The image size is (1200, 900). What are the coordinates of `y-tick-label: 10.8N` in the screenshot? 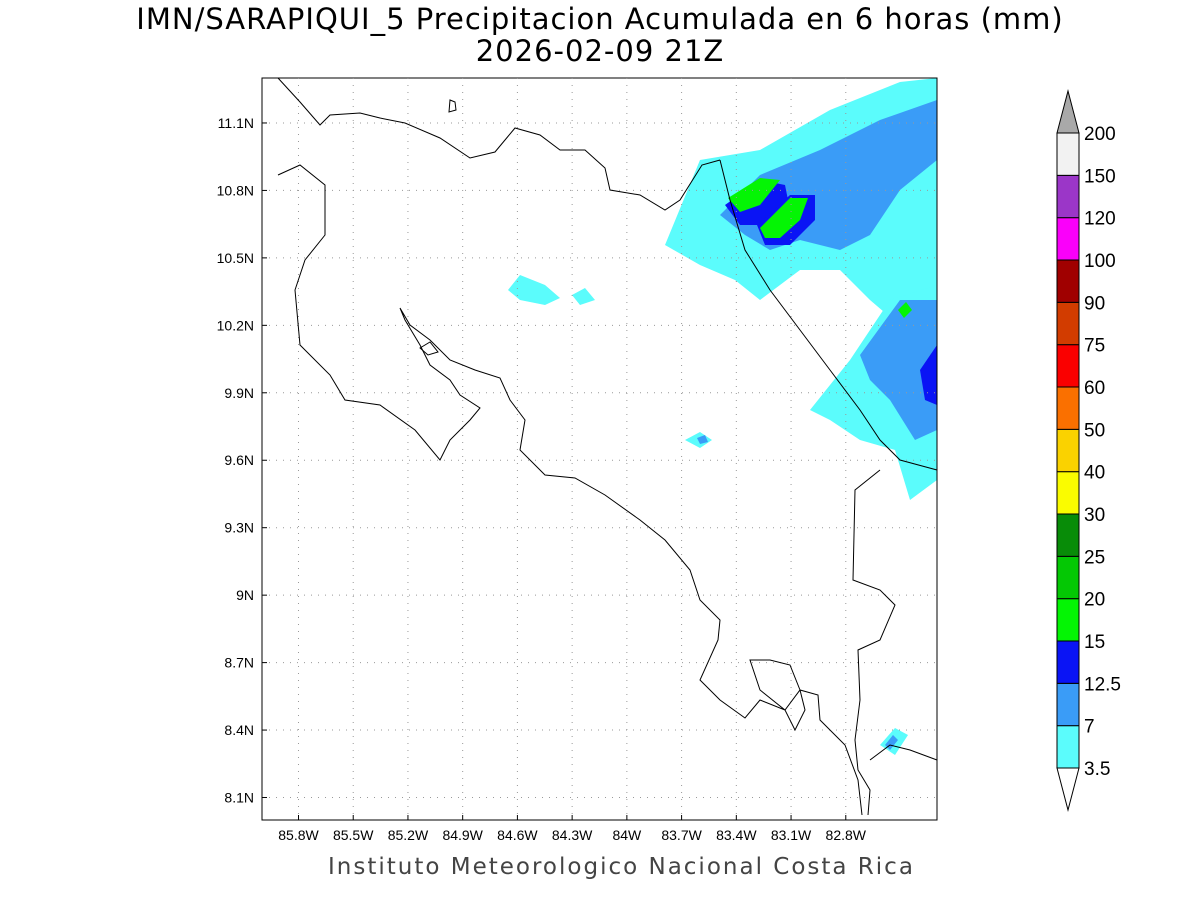 It's located at (235, 190).